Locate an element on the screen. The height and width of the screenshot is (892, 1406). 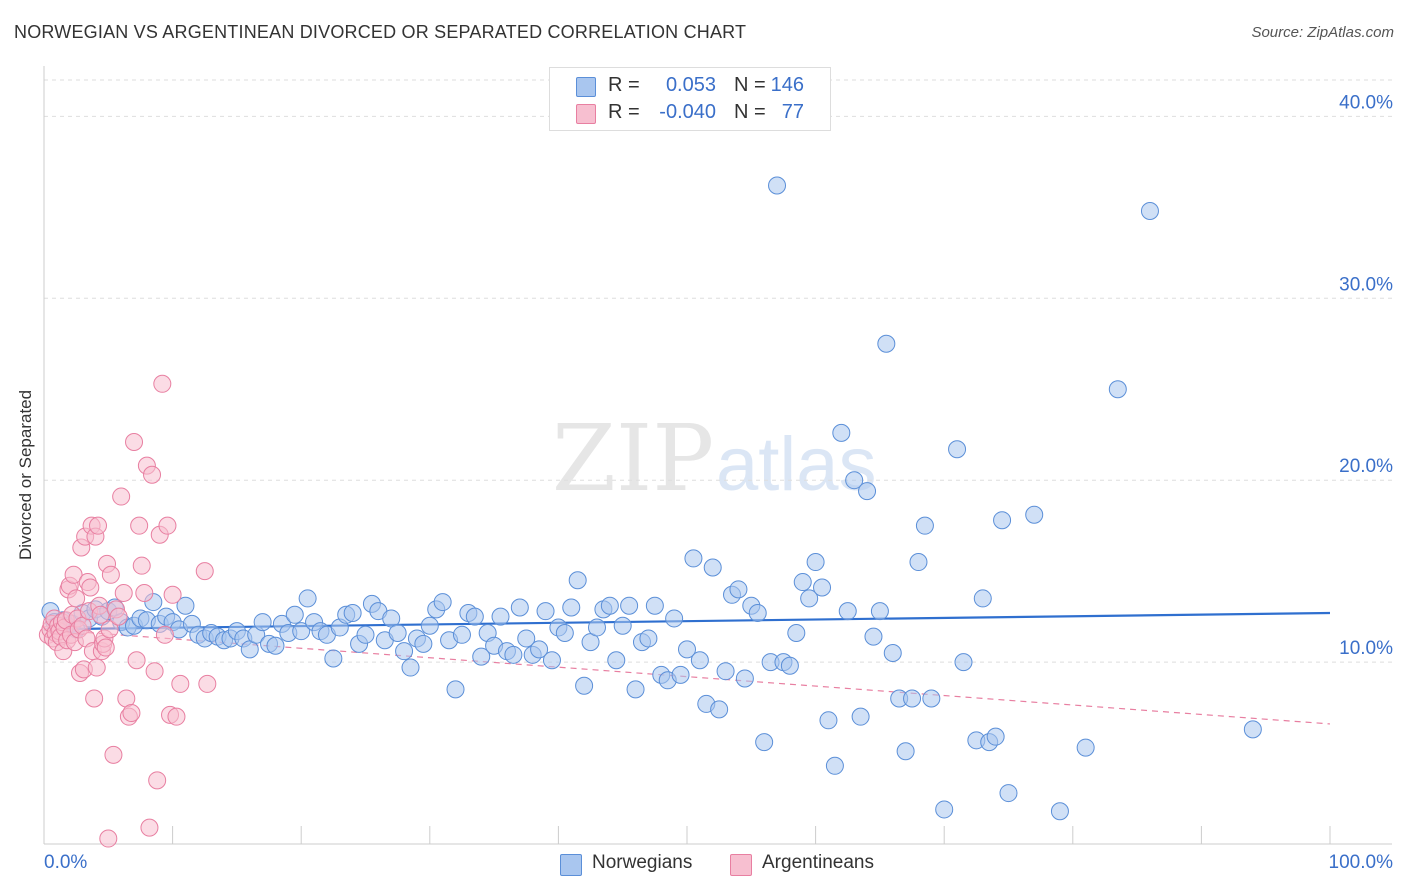
n-value: 77 is located at coordinates (792, 112).